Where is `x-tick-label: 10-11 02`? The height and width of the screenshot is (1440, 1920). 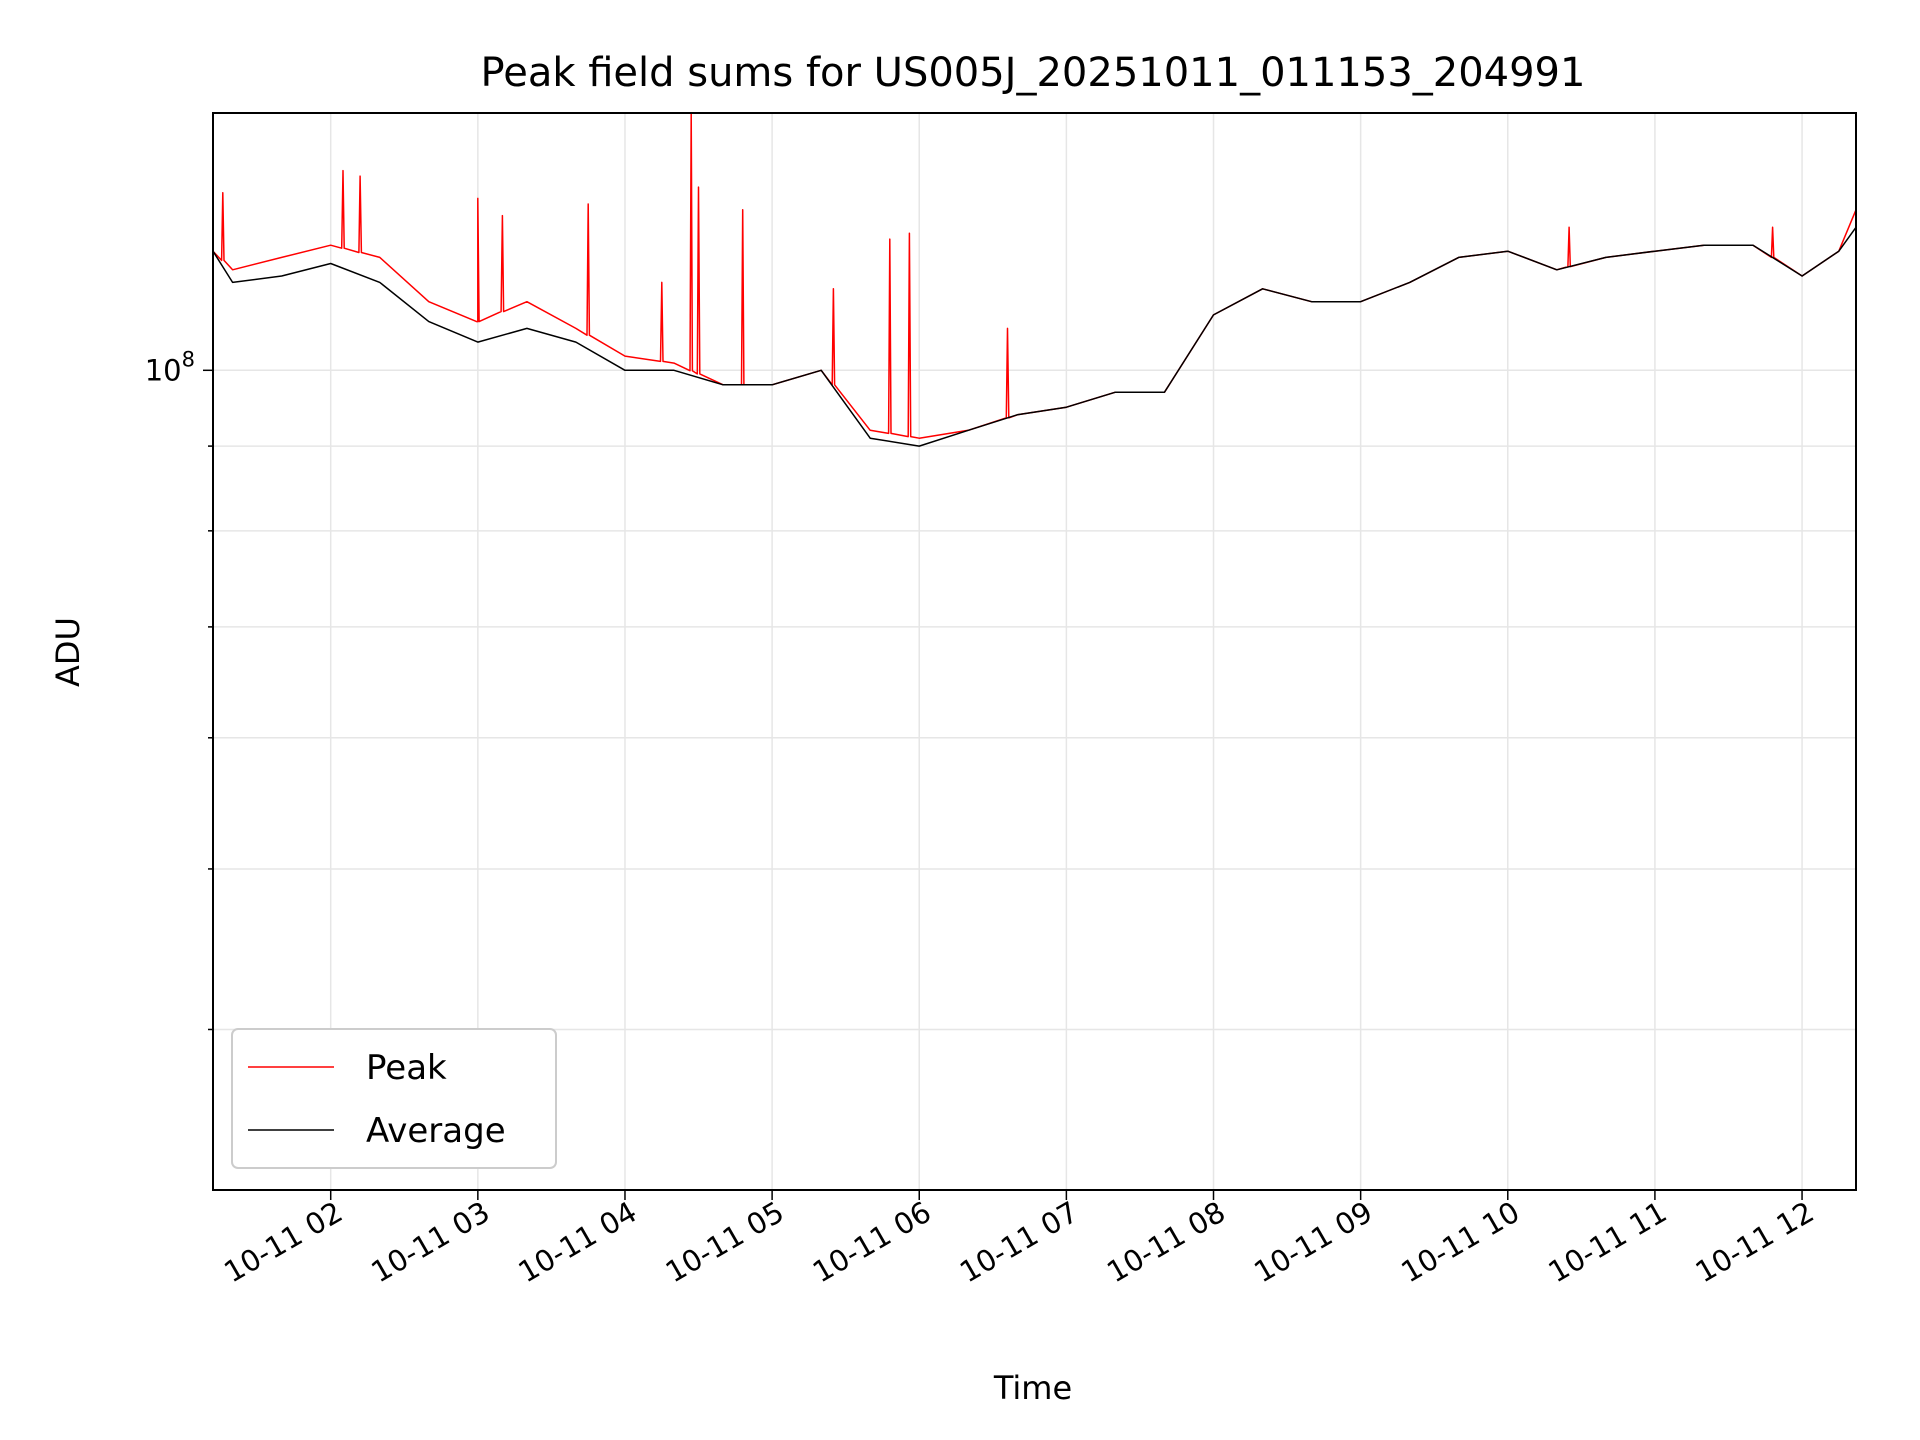
x-tick-label: 10-11 02 is located at coordinates (283, 1242).